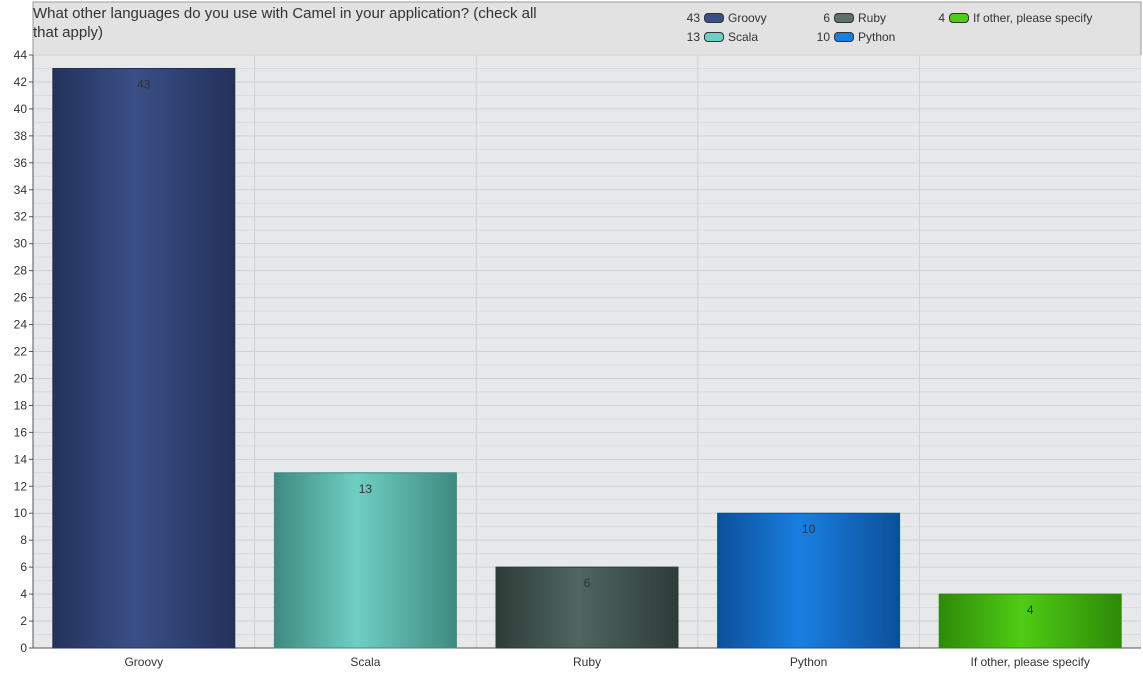 This screenshot has width=1143, height=676. I want to click on y-tick-label: 6, so click(23, 567).